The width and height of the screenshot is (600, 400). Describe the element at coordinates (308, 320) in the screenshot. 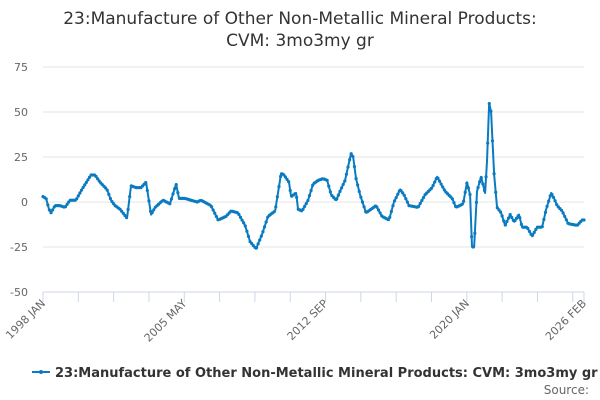

I see `x-tick-label: 2012 SEP` at that location.